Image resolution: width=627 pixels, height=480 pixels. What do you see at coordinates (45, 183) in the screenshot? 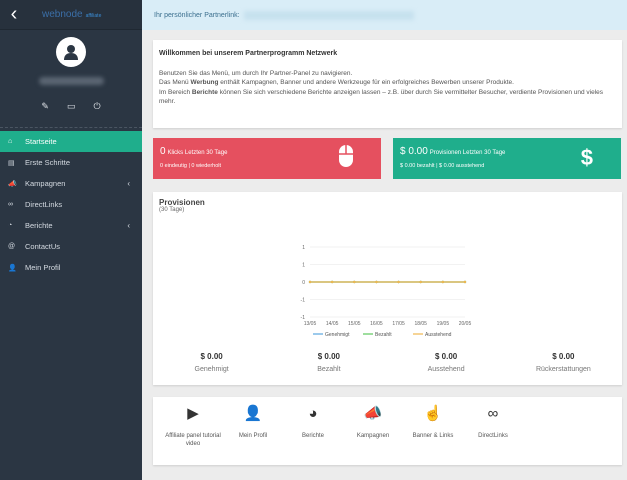
I see `sidebar-item-label: Kampagnen` at bounding box center [45, 183].